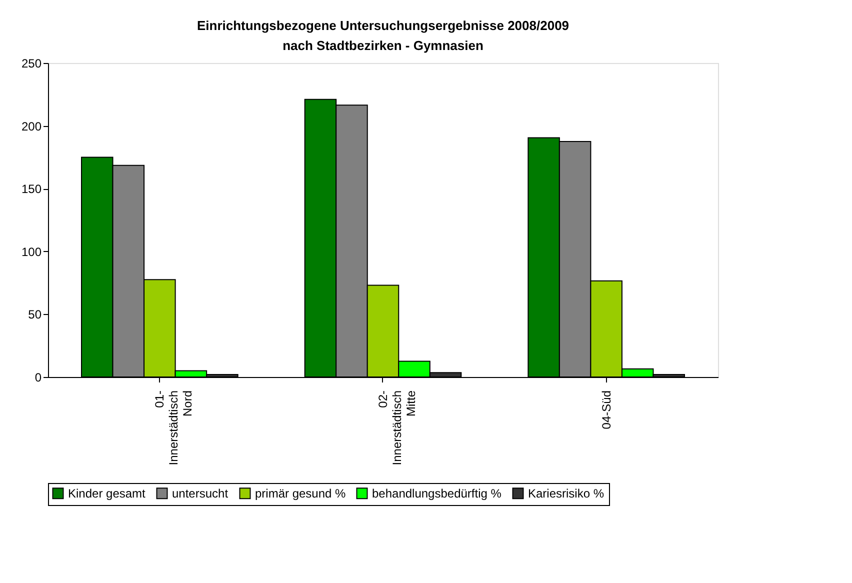  Describe the element at coordinates (566, 493) in the screenshot. I see `legend-label: Kariesrisiko %` at that location.